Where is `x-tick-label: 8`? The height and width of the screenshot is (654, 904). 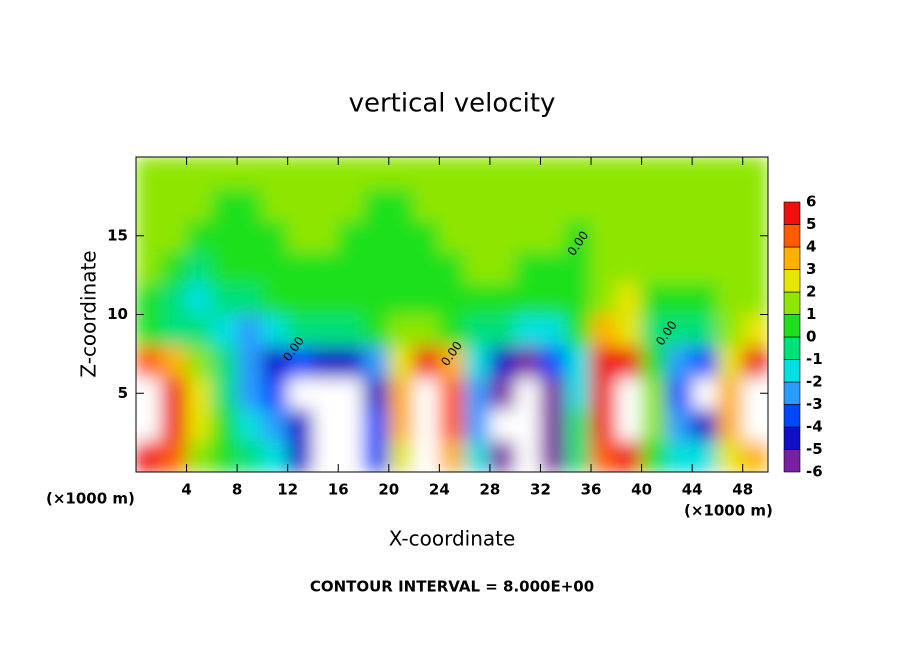 x-tick-label: 8 is located at coordinates (237, 490).